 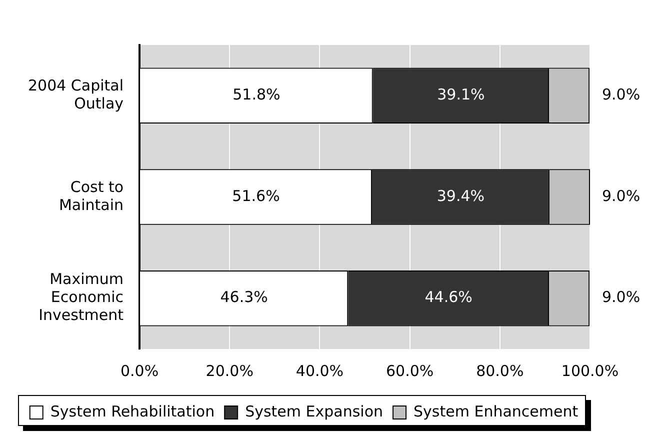 What do you see at coordinates (314, 411) in the screenshot?
I see `legend-label: System Expansion` at bounding box center [314, 411].